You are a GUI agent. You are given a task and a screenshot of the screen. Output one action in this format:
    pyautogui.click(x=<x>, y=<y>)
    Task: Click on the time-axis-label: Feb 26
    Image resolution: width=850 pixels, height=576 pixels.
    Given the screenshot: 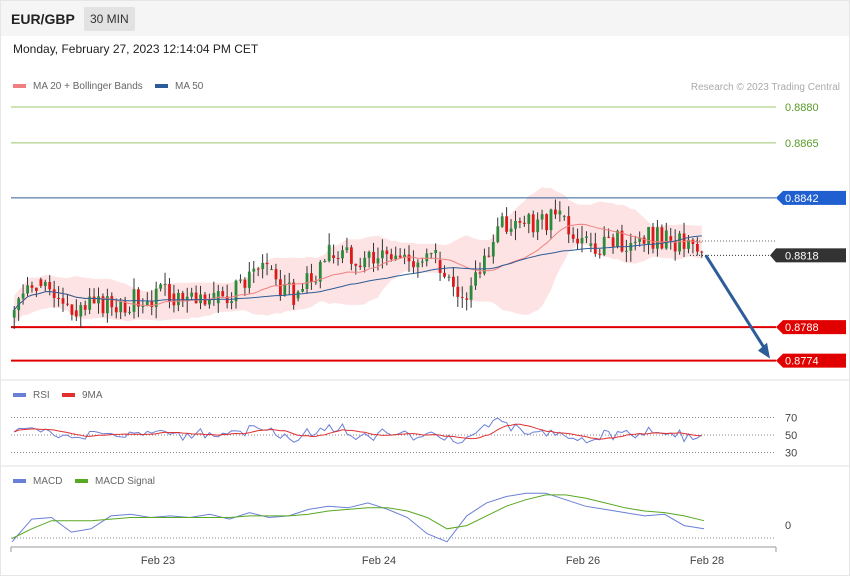 What is the action you would take?
    pyautogui.click(x=583, y=561)
    